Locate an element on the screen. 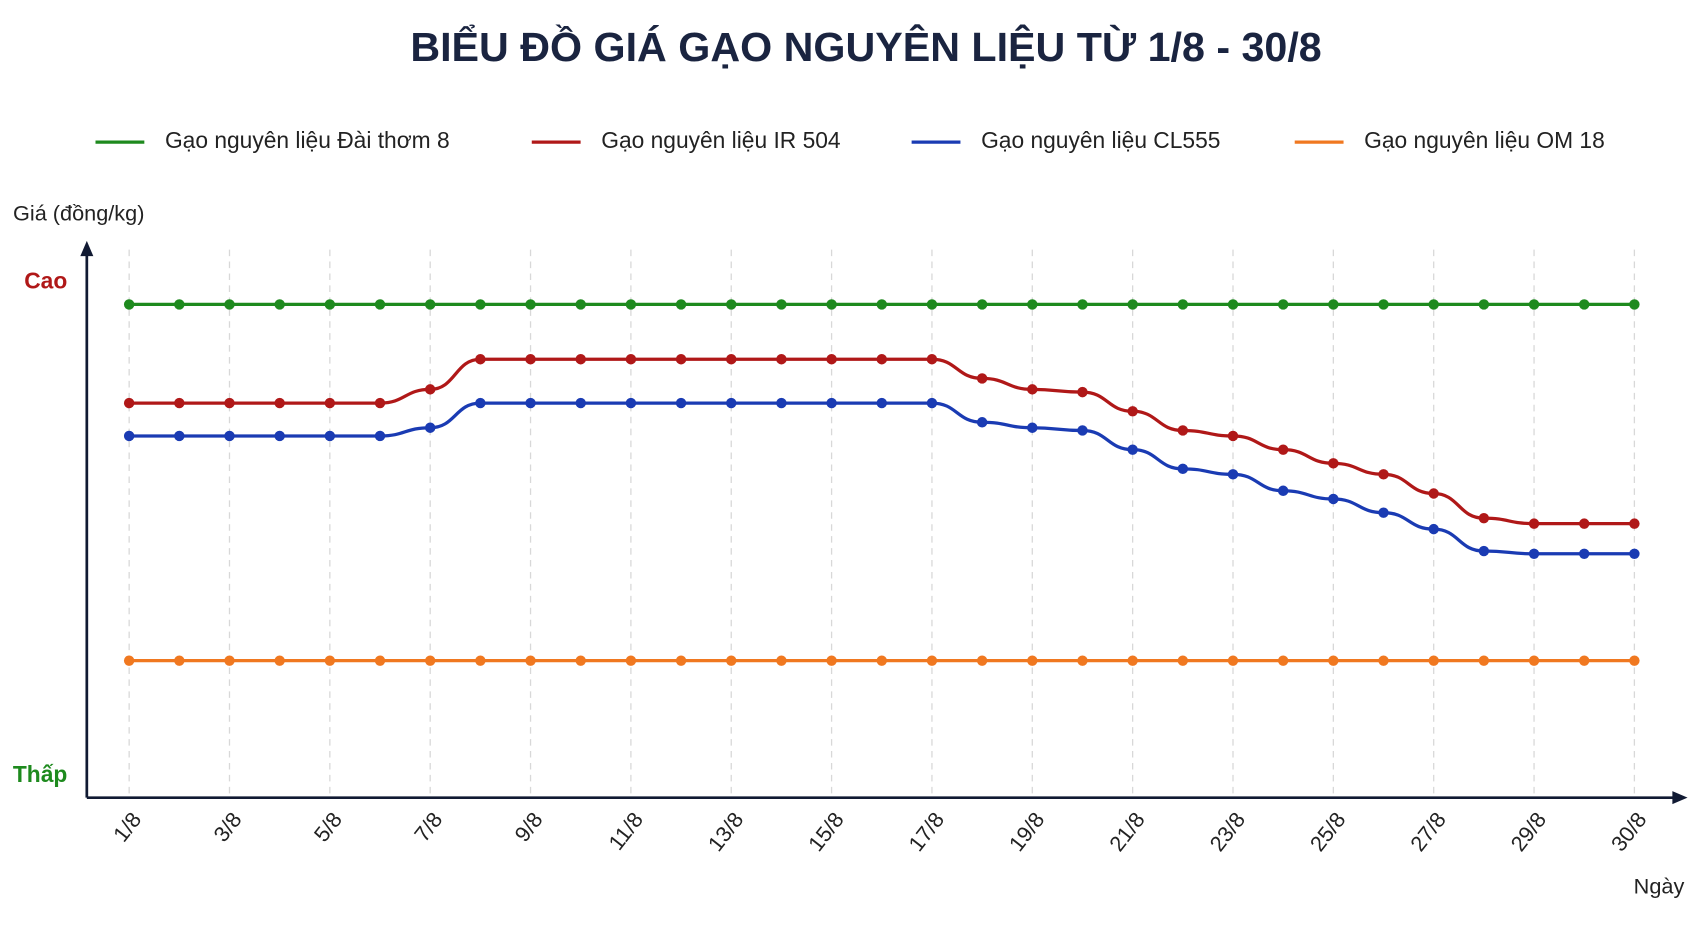 This screenshot has width=1693, height=934. legend-label: Gạo nguyên liệu OM 18 is located at coordinates (1484, 140).